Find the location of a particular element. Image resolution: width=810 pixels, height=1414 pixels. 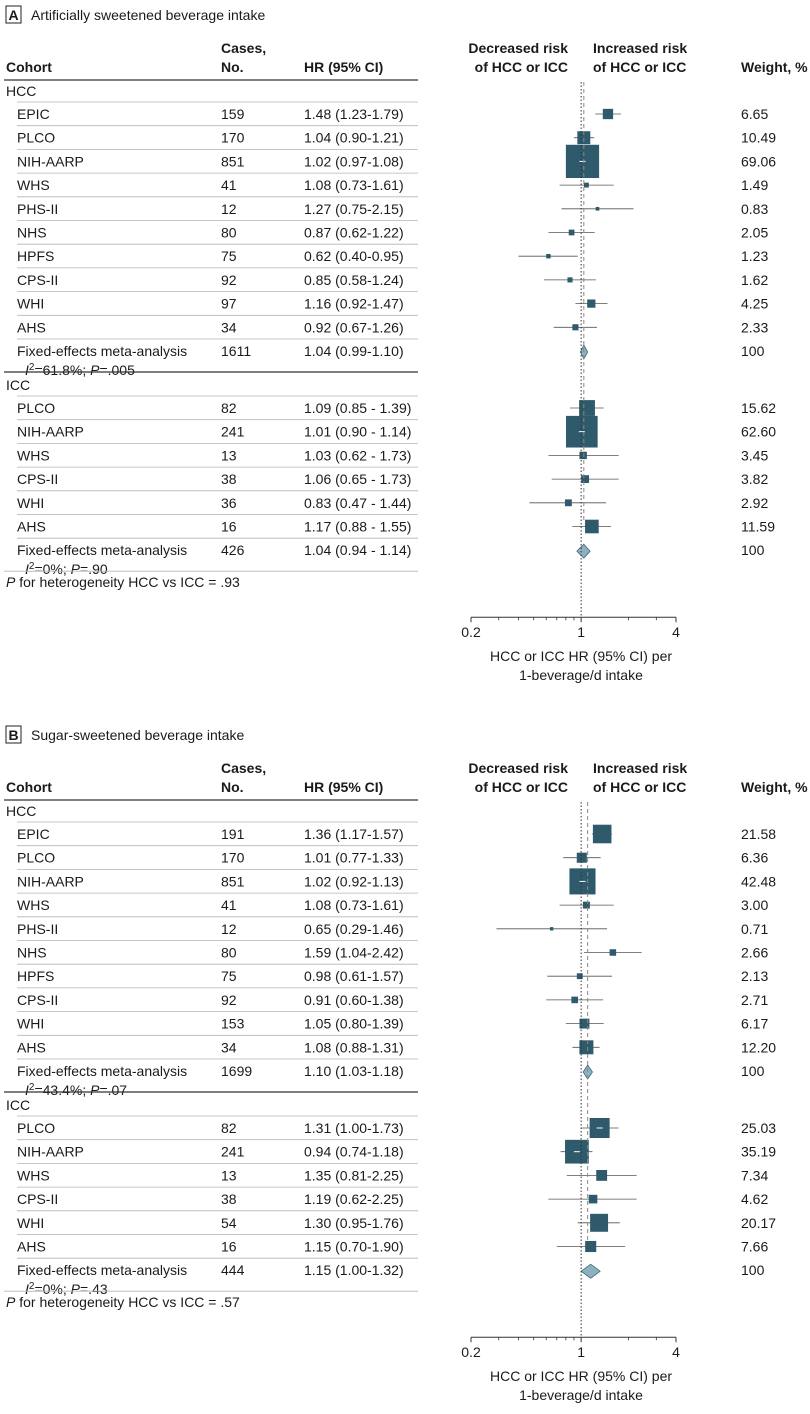

meta-hr-ci-value: 1.15 (1.00-1.32) is located at coordinates (354, 1270).